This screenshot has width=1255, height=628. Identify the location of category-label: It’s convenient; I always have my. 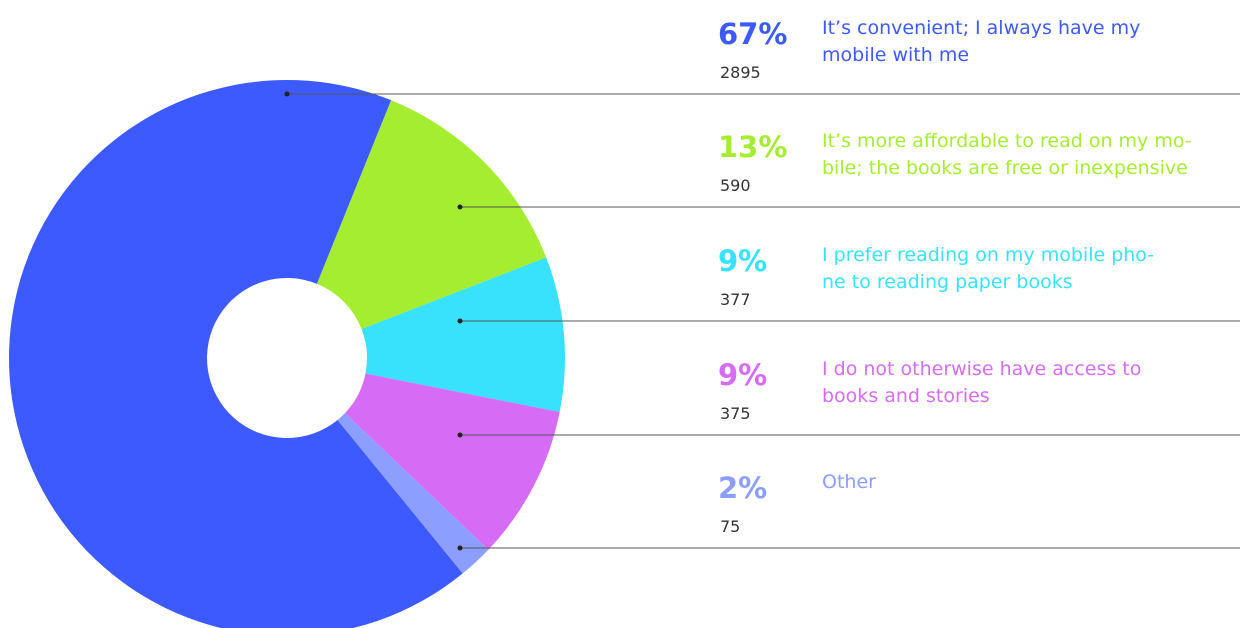
(981, 28).